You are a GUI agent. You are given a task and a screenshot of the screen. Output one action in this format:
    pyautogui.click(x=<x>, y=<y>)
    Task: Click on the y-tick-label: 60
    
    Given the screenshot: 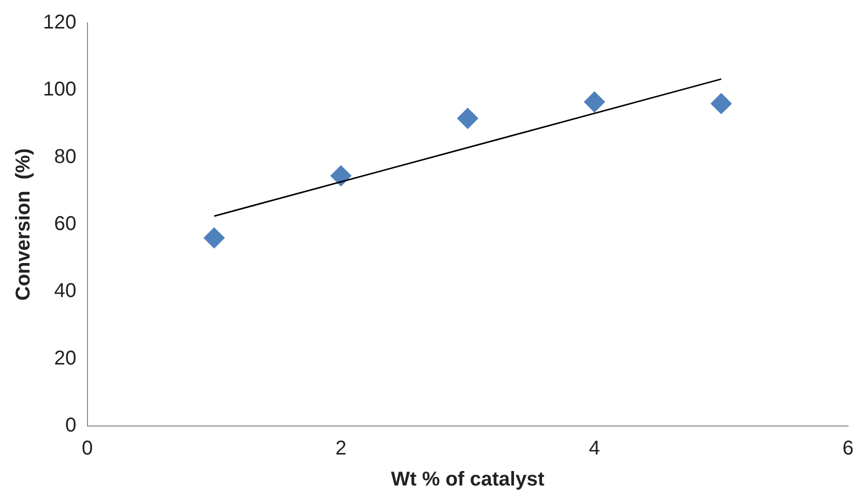 What is the action you would take?
    pyautogui.click(x=65, y=224)
    